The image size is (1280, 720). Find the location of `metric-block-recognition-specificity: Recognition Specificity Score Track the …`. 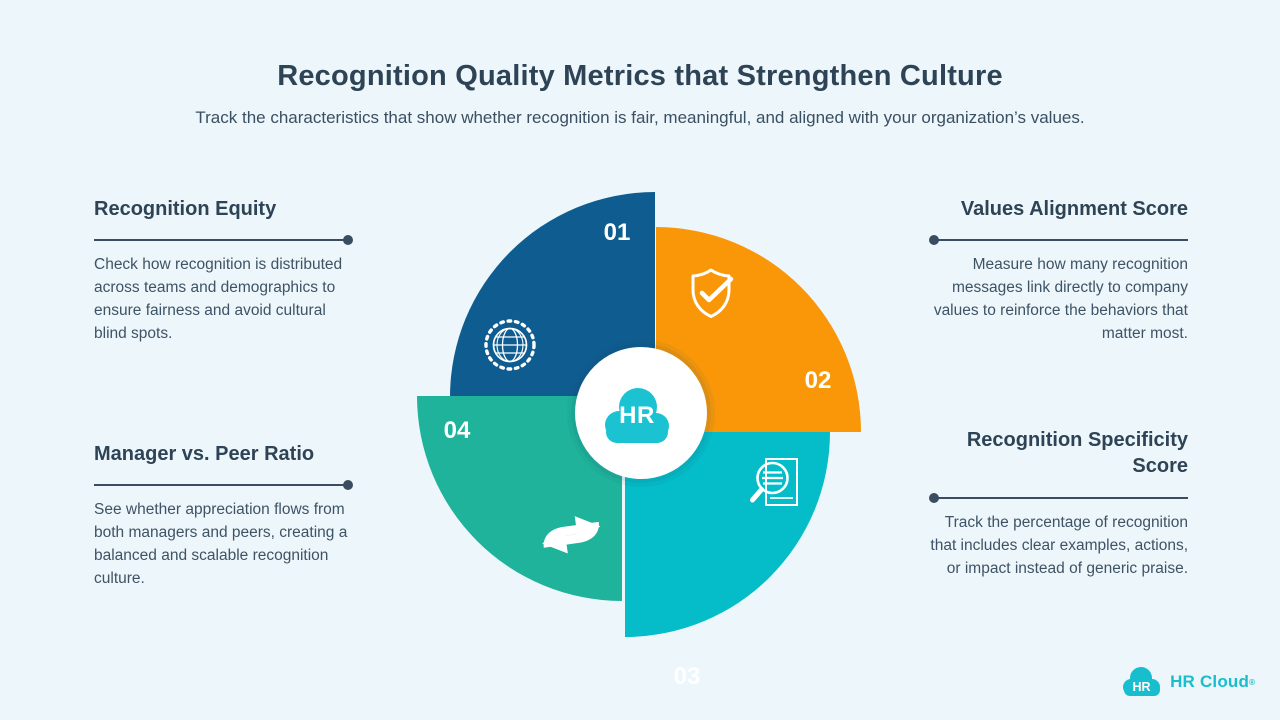

metric-block-recognition-specificity: Recognition Specificity Score Track the … is located at coordinates (1058, 504).